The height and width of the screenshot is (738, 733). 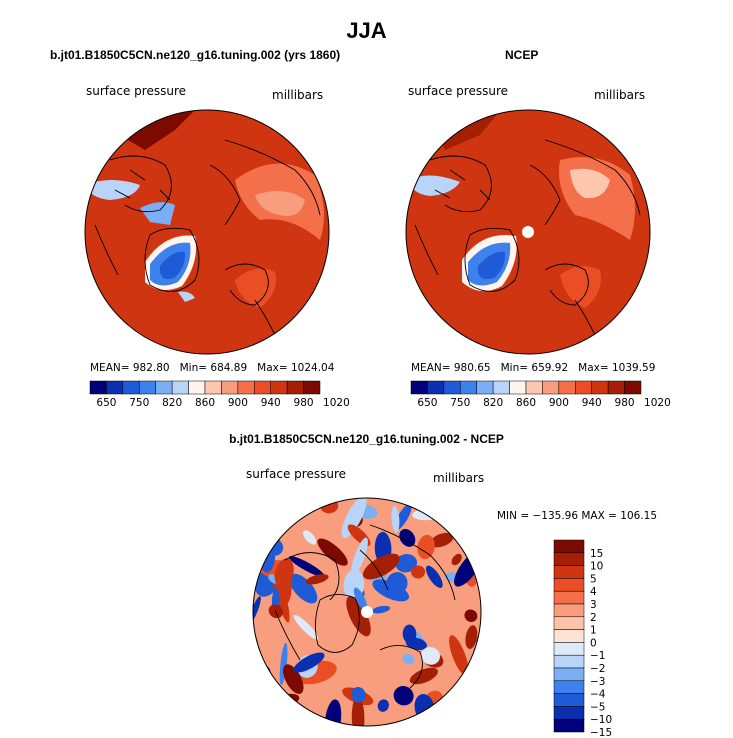 What do you see at coordinates (336, 403) in the screenshot?
I see `panel1-colorbar-tick-label: 1020` at bounding box center [336, 403].